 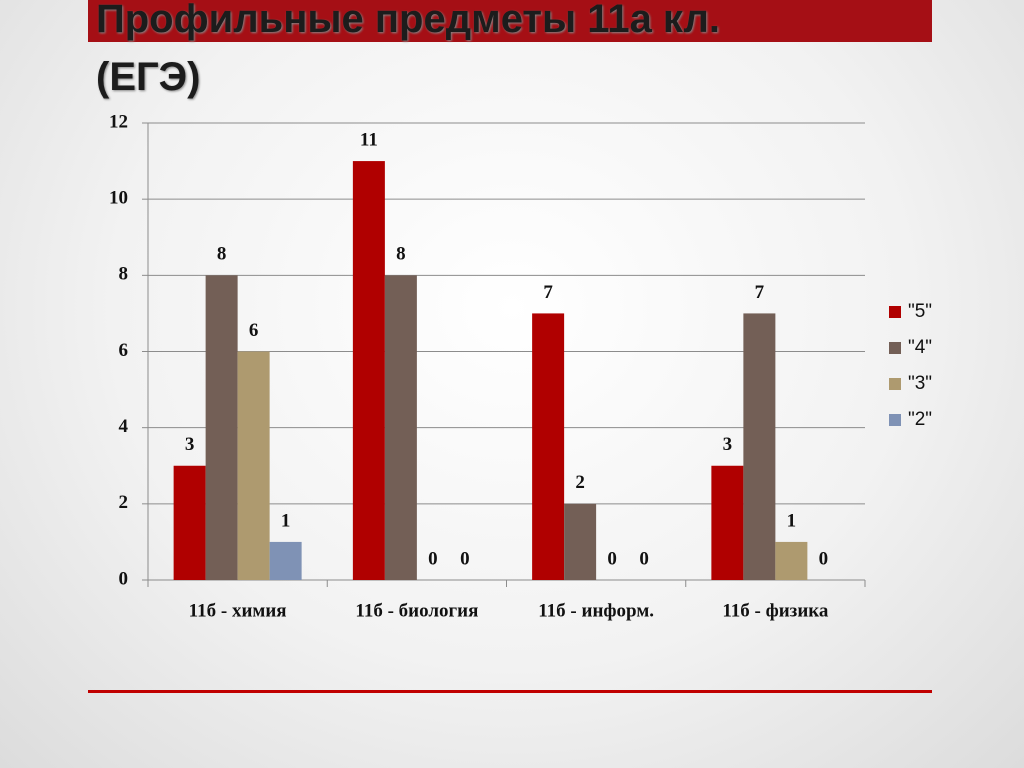 What do you see at coordinates (124, 350) in the screenshot?
I see `y-tick-label: 6` at bounding box center [124, 350].